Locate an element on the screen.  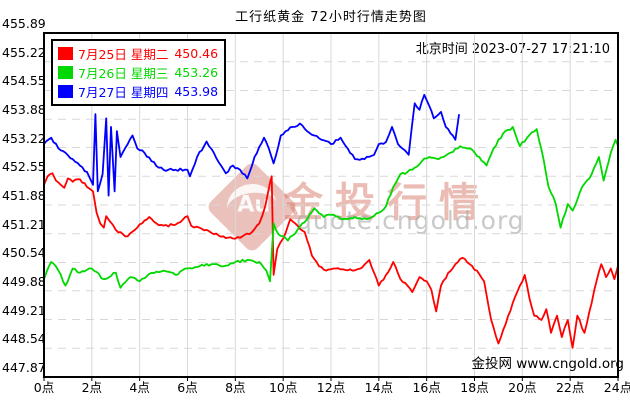
y-axis-label: 451.21 is located at coordinates (24, 224).